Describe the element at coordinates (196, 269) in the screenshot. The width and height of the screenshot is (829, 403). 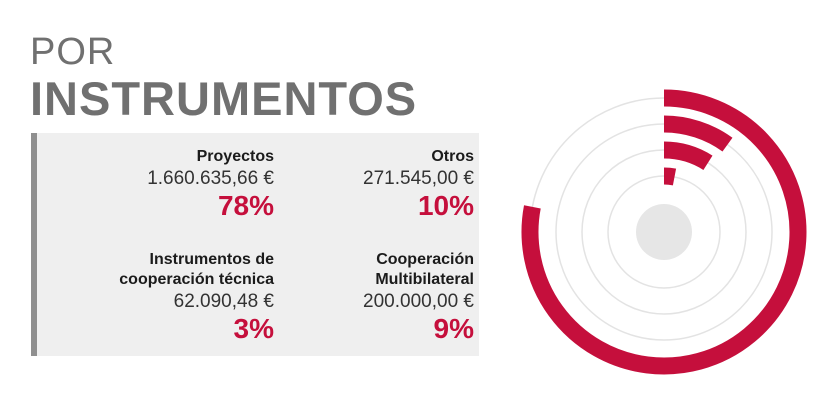
I see `item-name: Instrumentos de cooperación técnica` at that location.